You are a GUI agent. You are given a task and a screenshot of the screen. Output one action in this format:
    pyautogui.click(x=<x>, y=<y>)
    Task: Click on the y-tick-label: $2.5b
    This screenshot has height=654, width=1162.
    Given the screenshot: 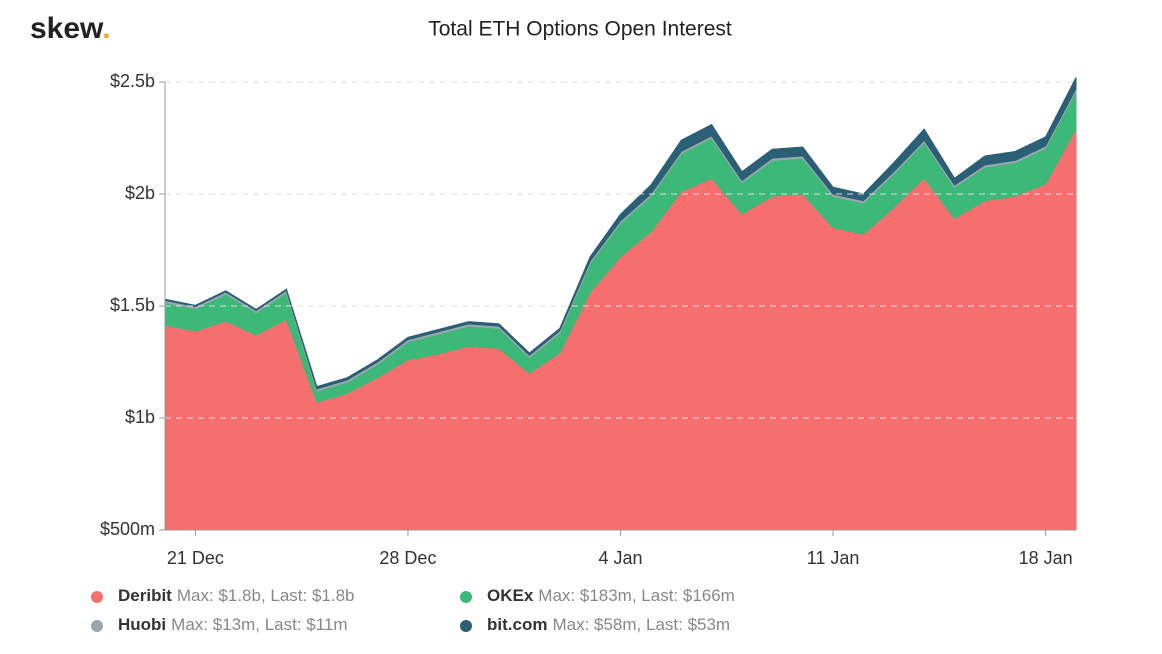 What is the action you would take?
    pyautogui.click(x=132, y=81)
    